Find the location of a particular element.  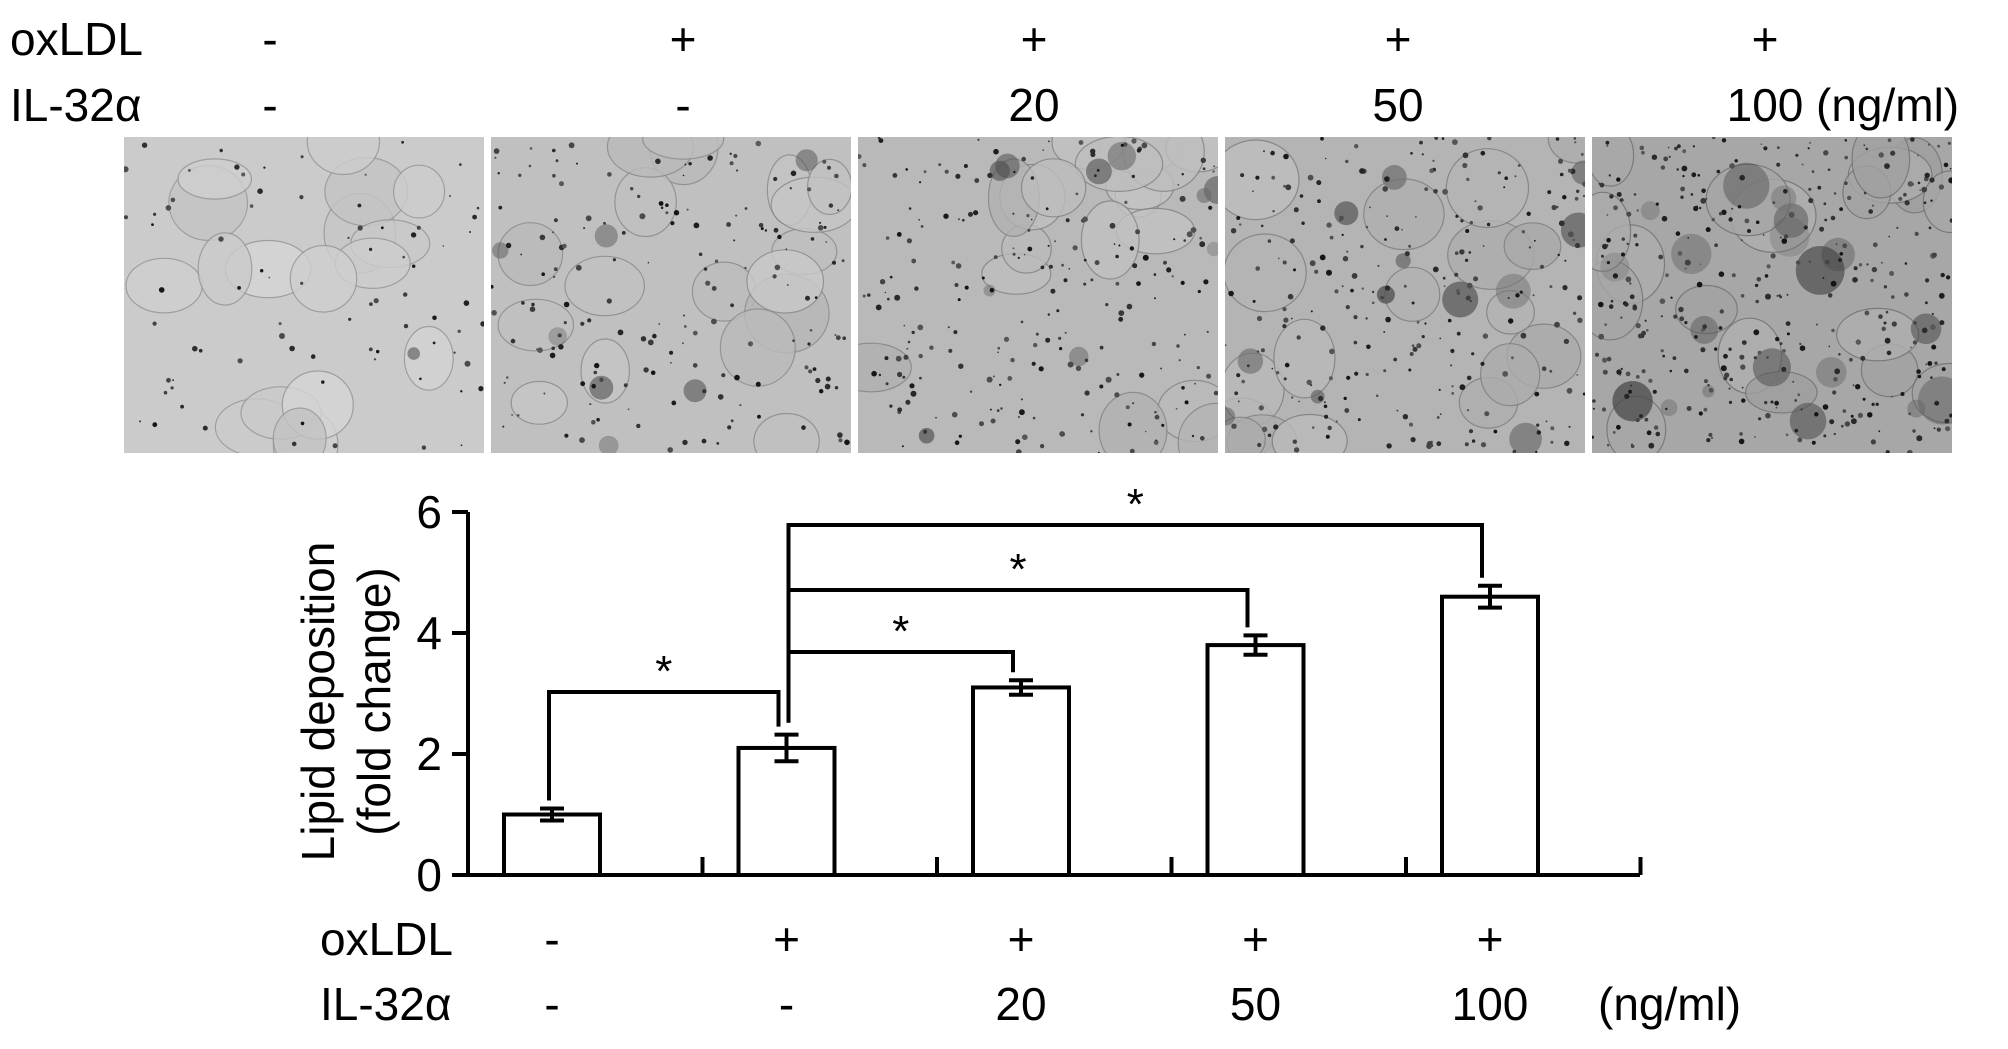

x-il32-label: IL-32α is located at coordinates (385, 1004).